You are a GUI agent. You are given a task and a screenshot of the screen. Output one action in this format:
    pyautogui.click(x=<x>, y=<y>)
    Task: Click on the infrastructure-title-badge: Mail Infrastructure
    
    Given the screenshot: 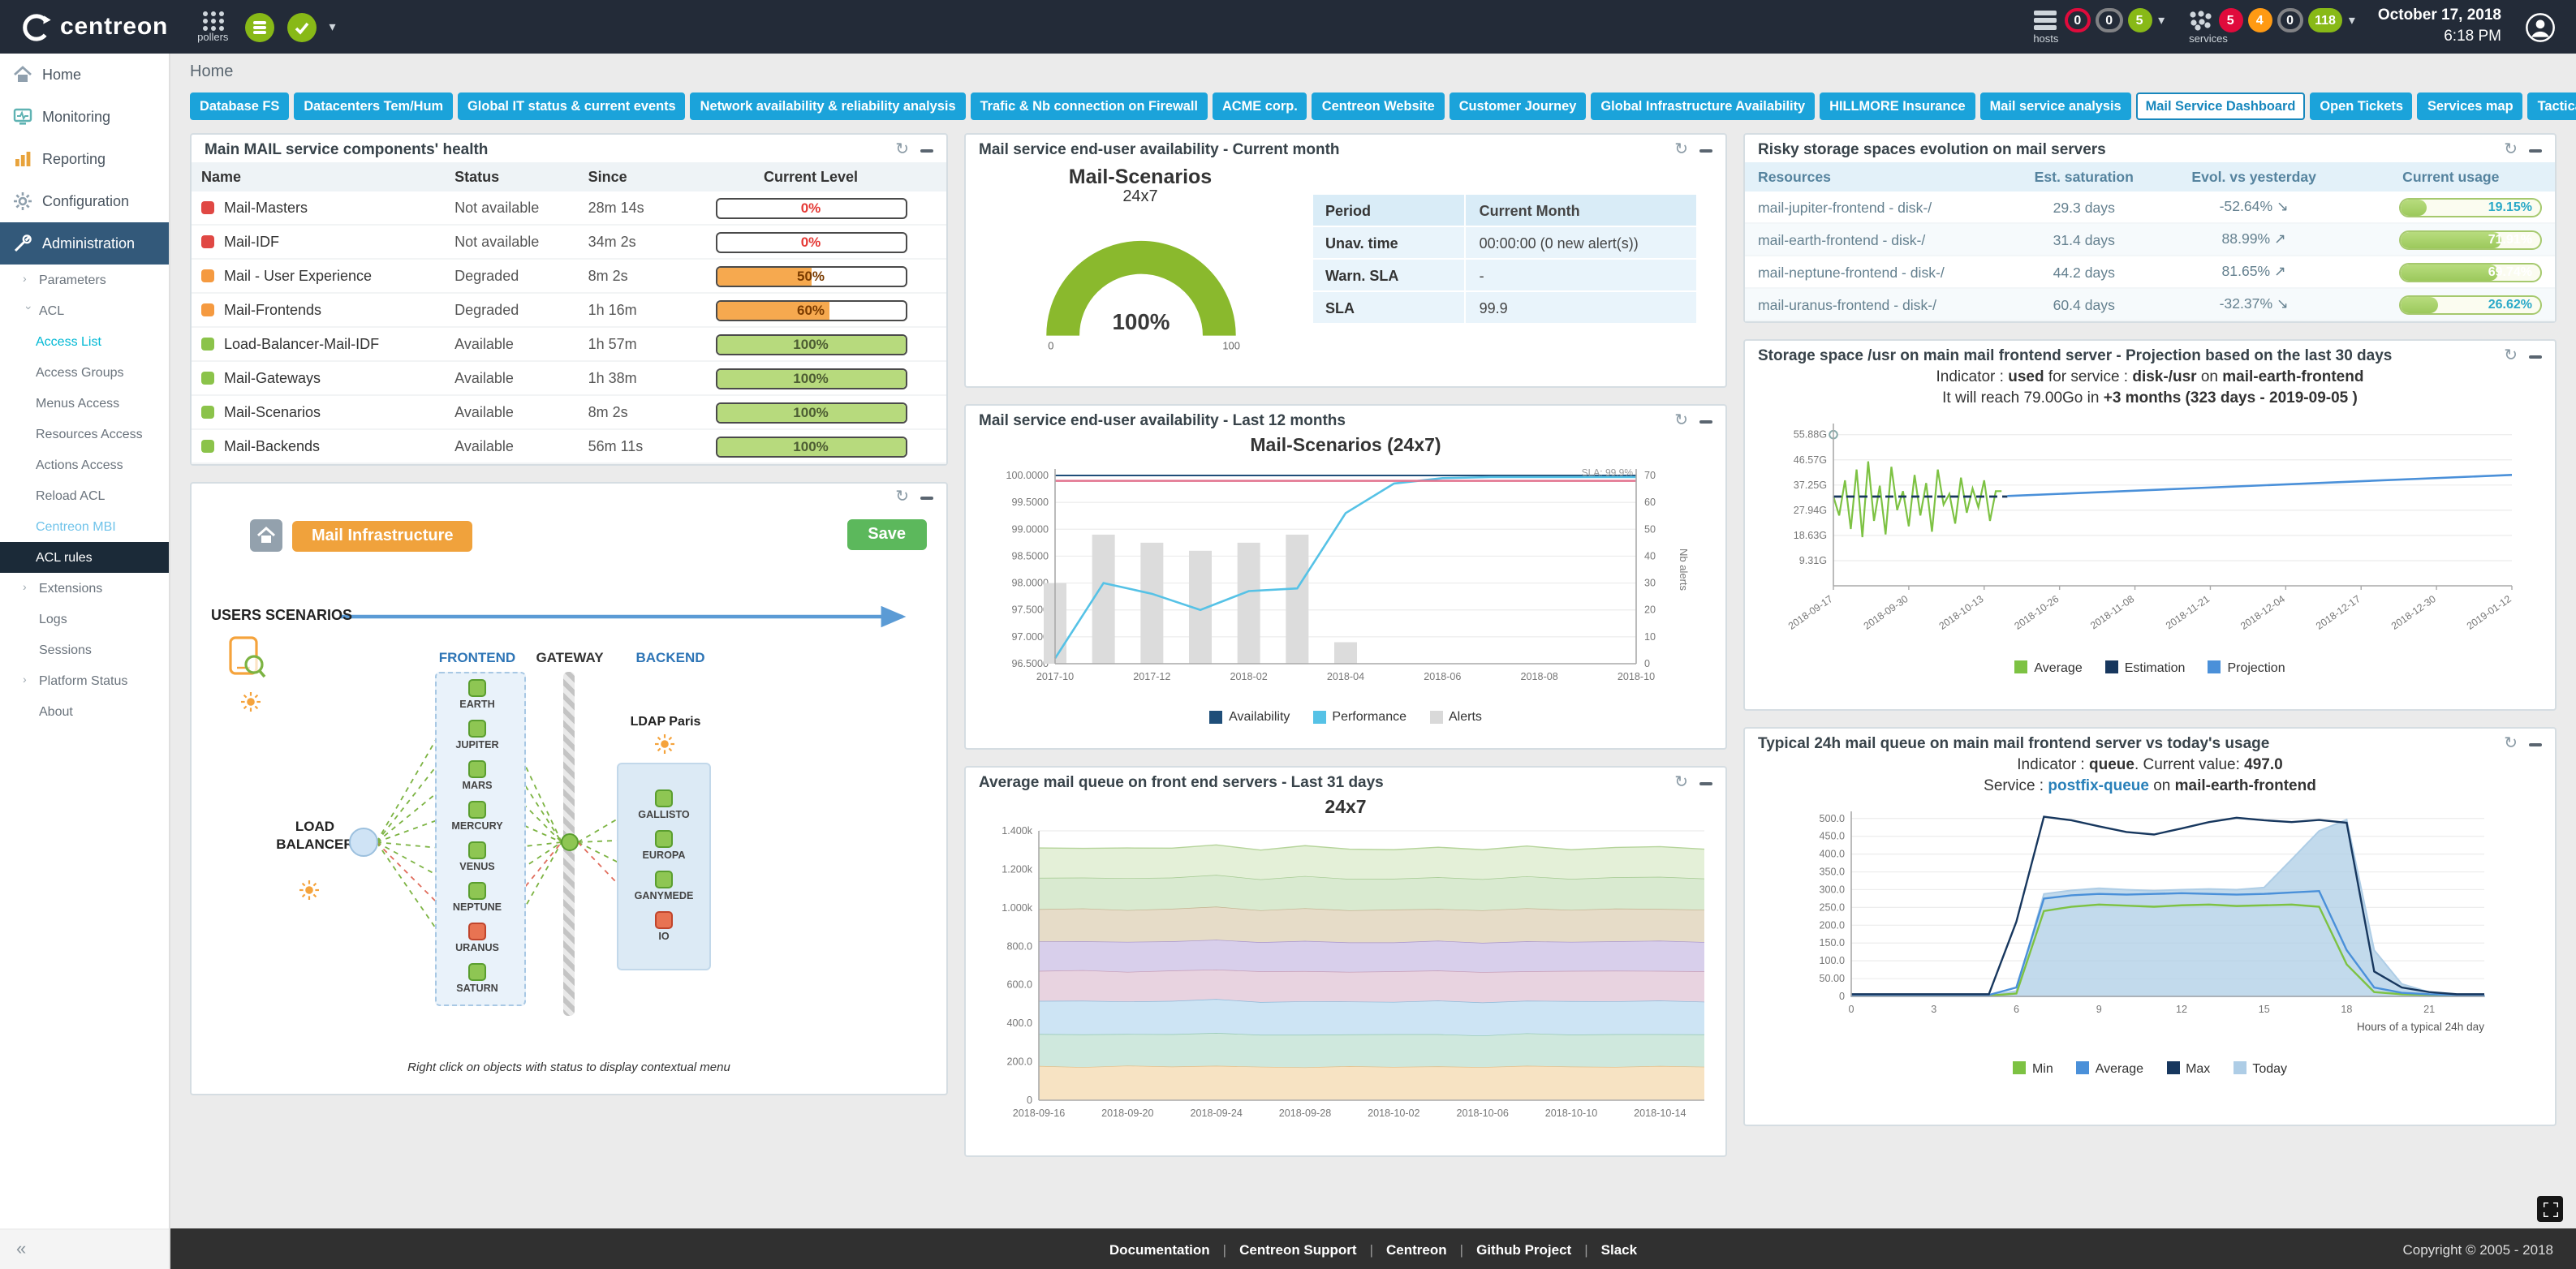 What is the action you would take?
    pyautogui.click(x=383, y=535)
    